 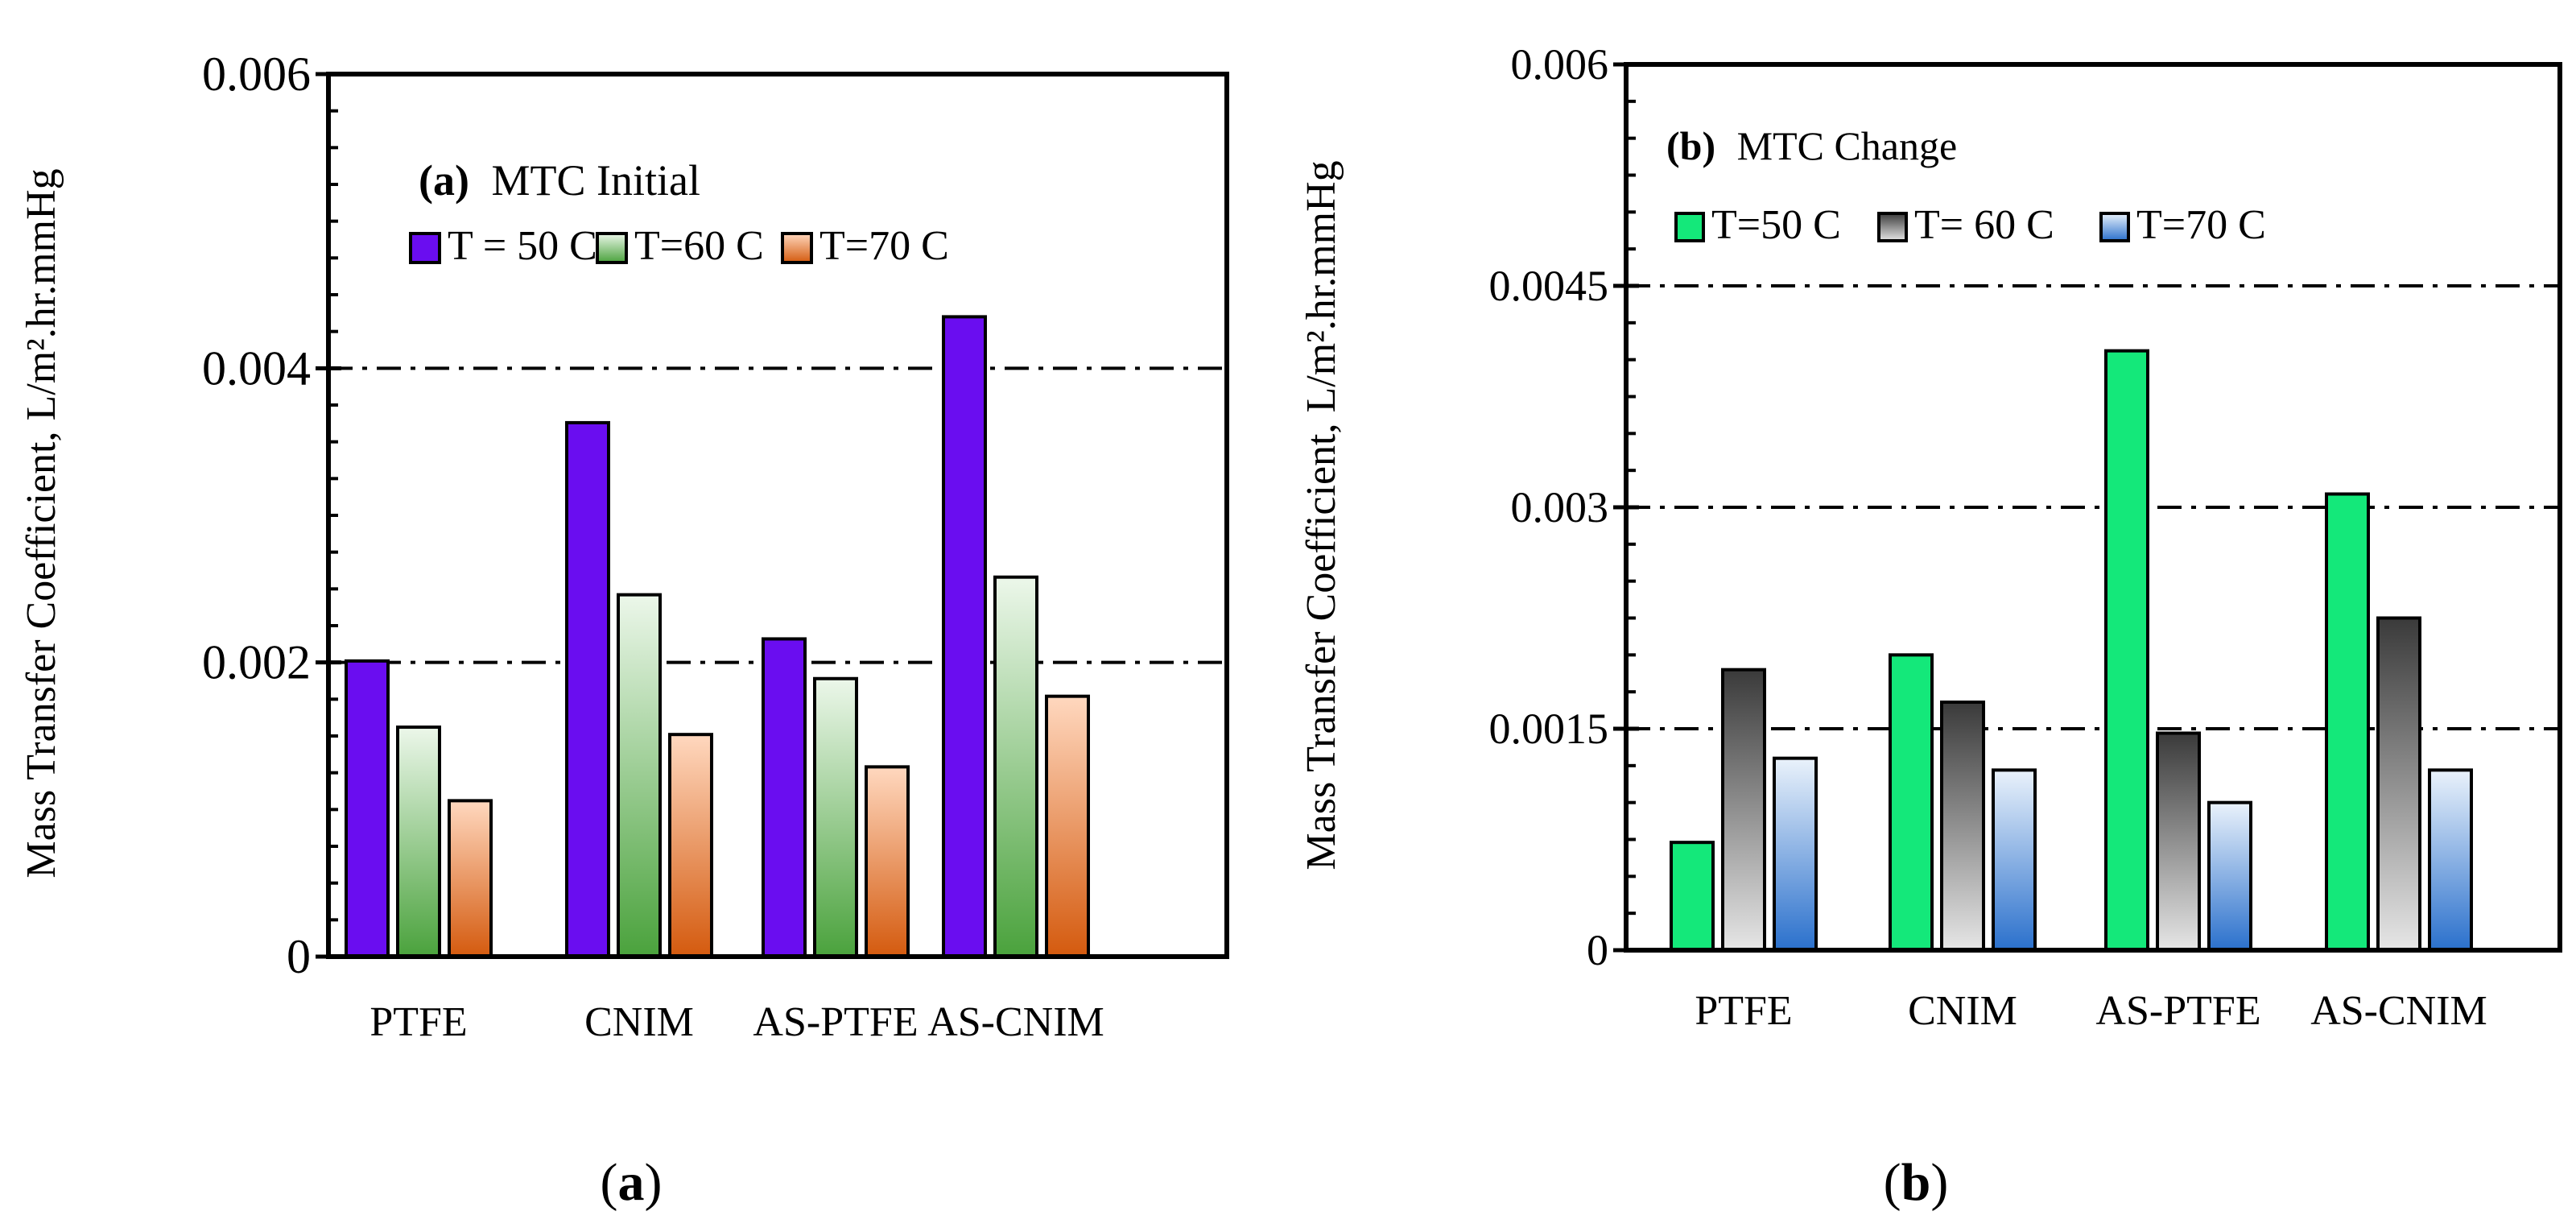 I want to click on caption-a: (a), so click(x=632, y=1182).